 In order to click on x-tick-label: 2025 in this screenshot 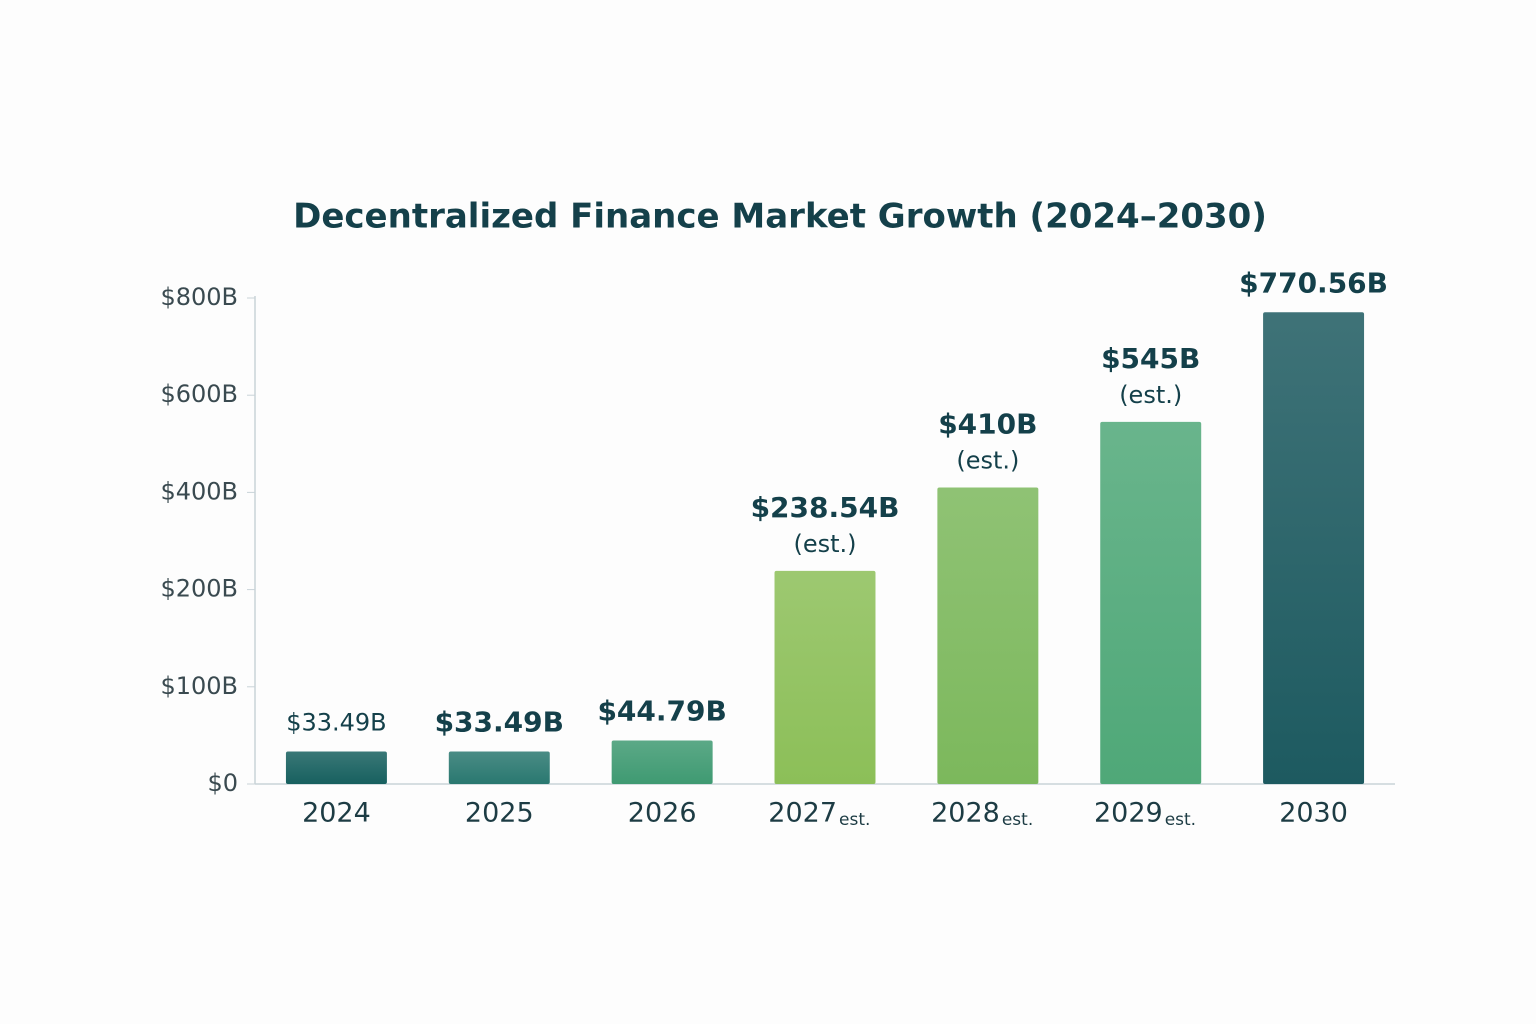, I will do `click(499, 813)`.